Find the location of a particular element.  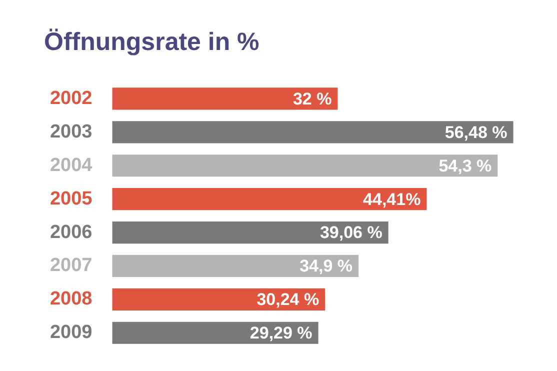

data-label: 56,48 % is located at coordinates (476, 132).